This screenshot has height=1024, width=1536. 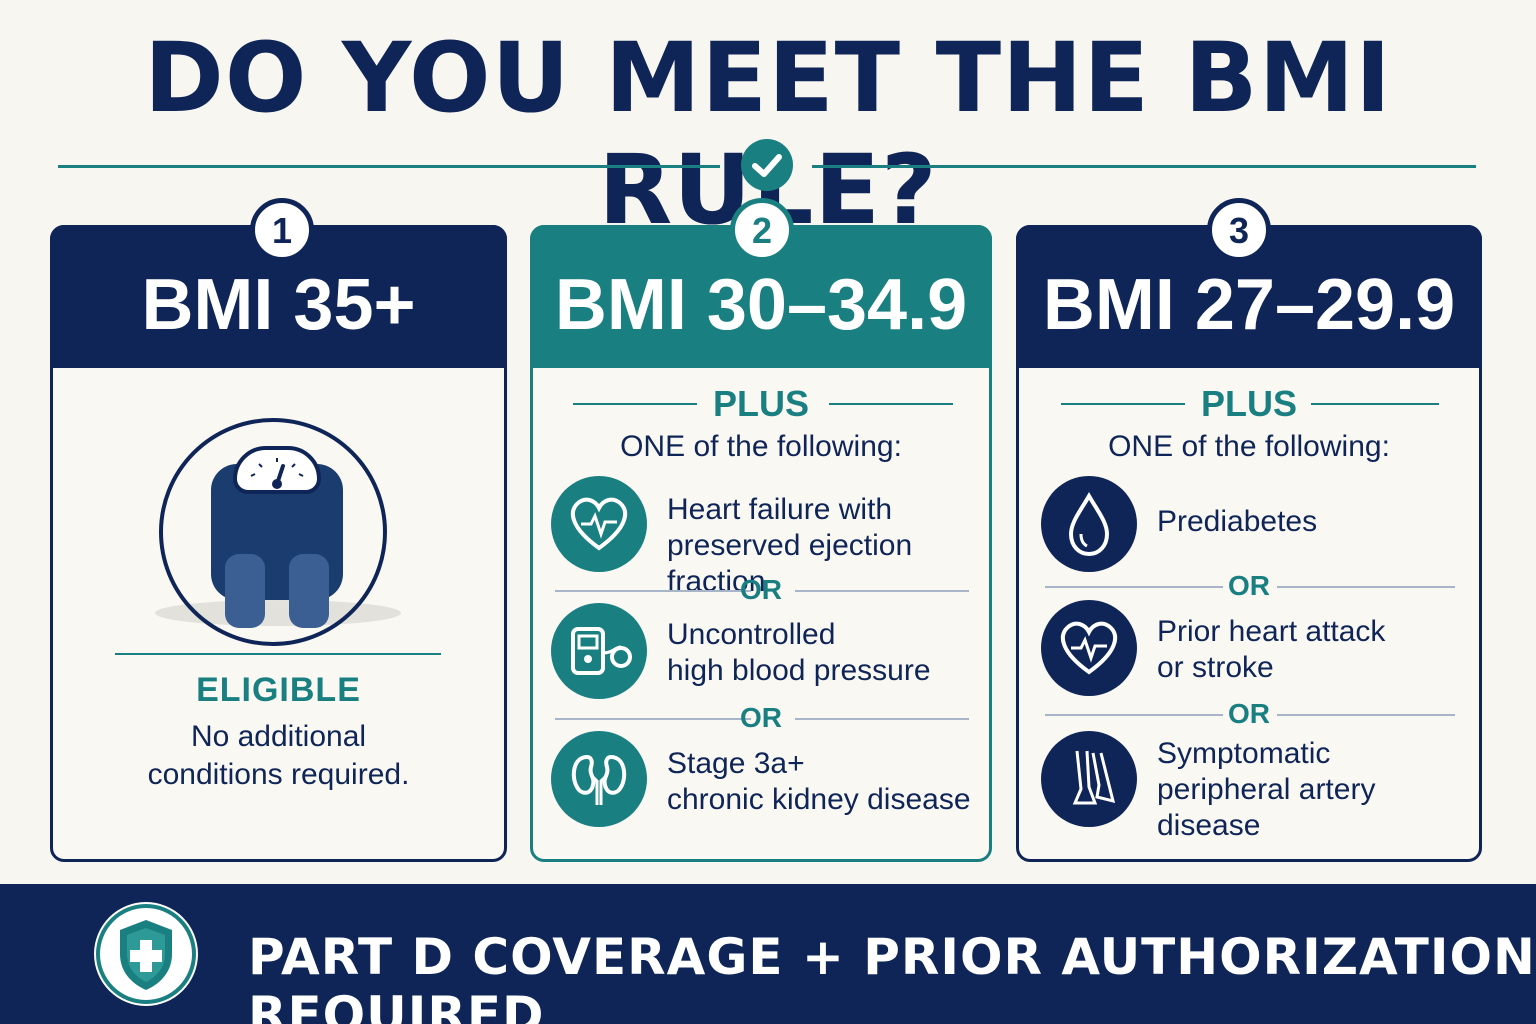 What do you see at coordinates (278, 690) in the screenshot?
I see `eligible-label: ELIGIBLE` at bounding box center [278, 690].